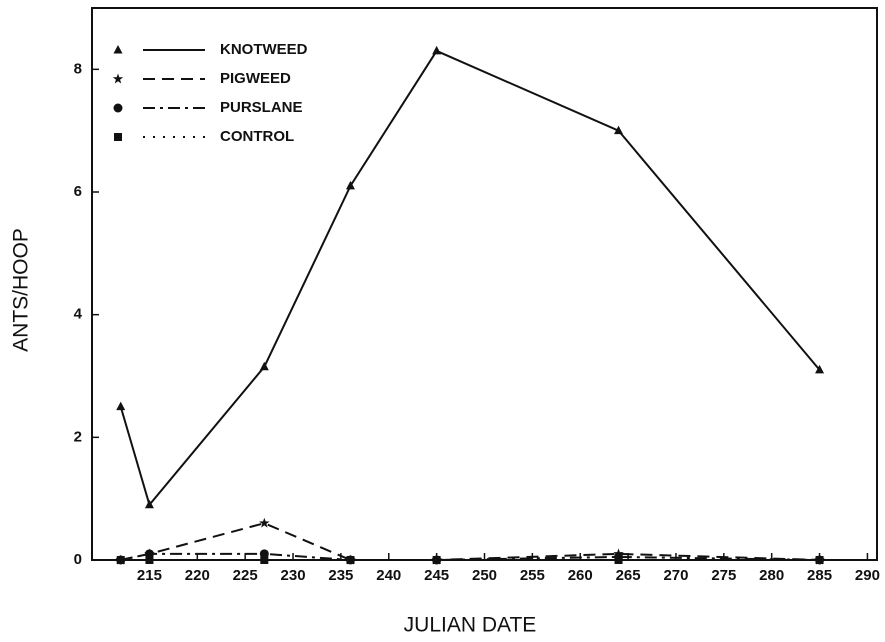 Image resolution: width=885 pixels, height=642 pixels. I want to click on y-axis-title: ANTS/HOOP, so click(21, 290).